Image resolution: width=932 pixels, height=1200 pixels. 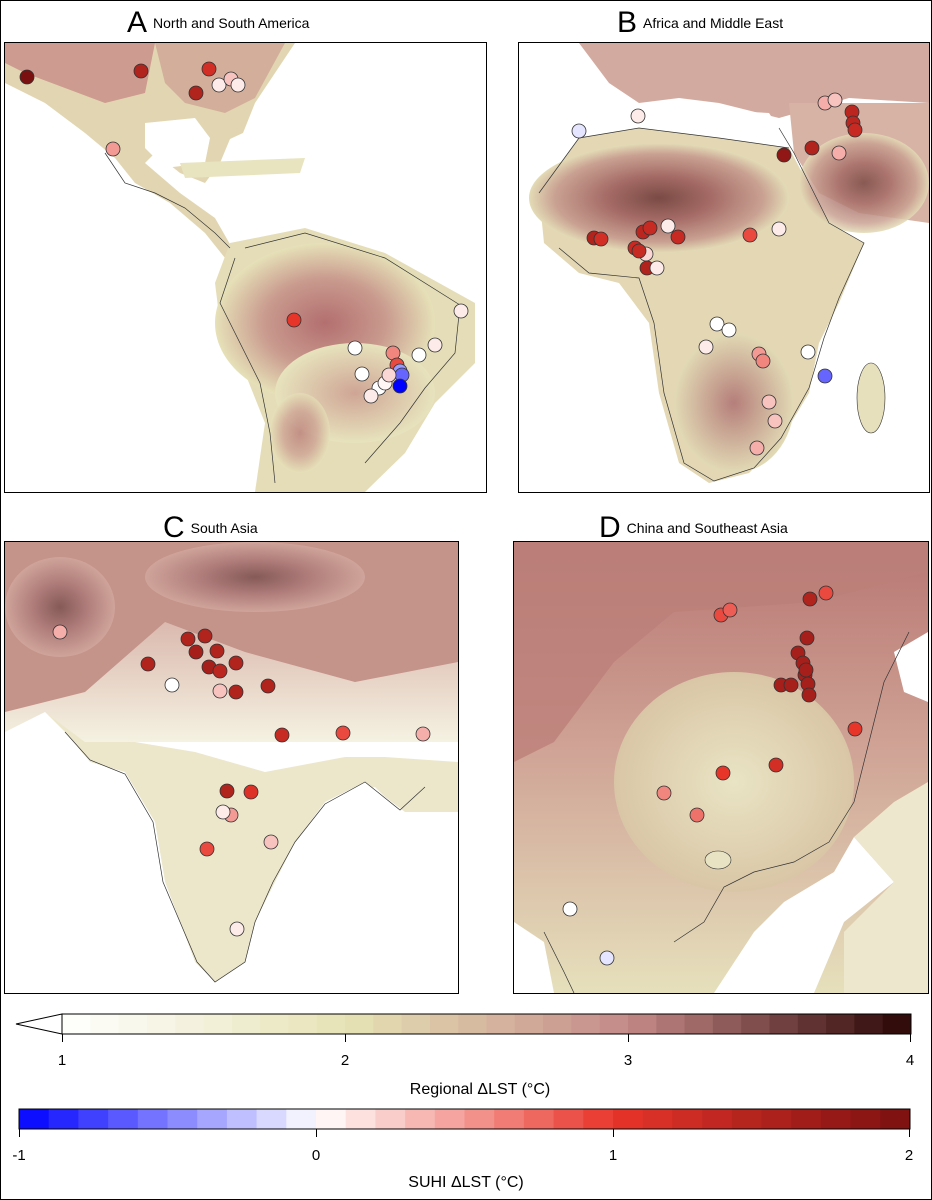 I want to click on panel-a-letter: A, so click(x=137, y=22).